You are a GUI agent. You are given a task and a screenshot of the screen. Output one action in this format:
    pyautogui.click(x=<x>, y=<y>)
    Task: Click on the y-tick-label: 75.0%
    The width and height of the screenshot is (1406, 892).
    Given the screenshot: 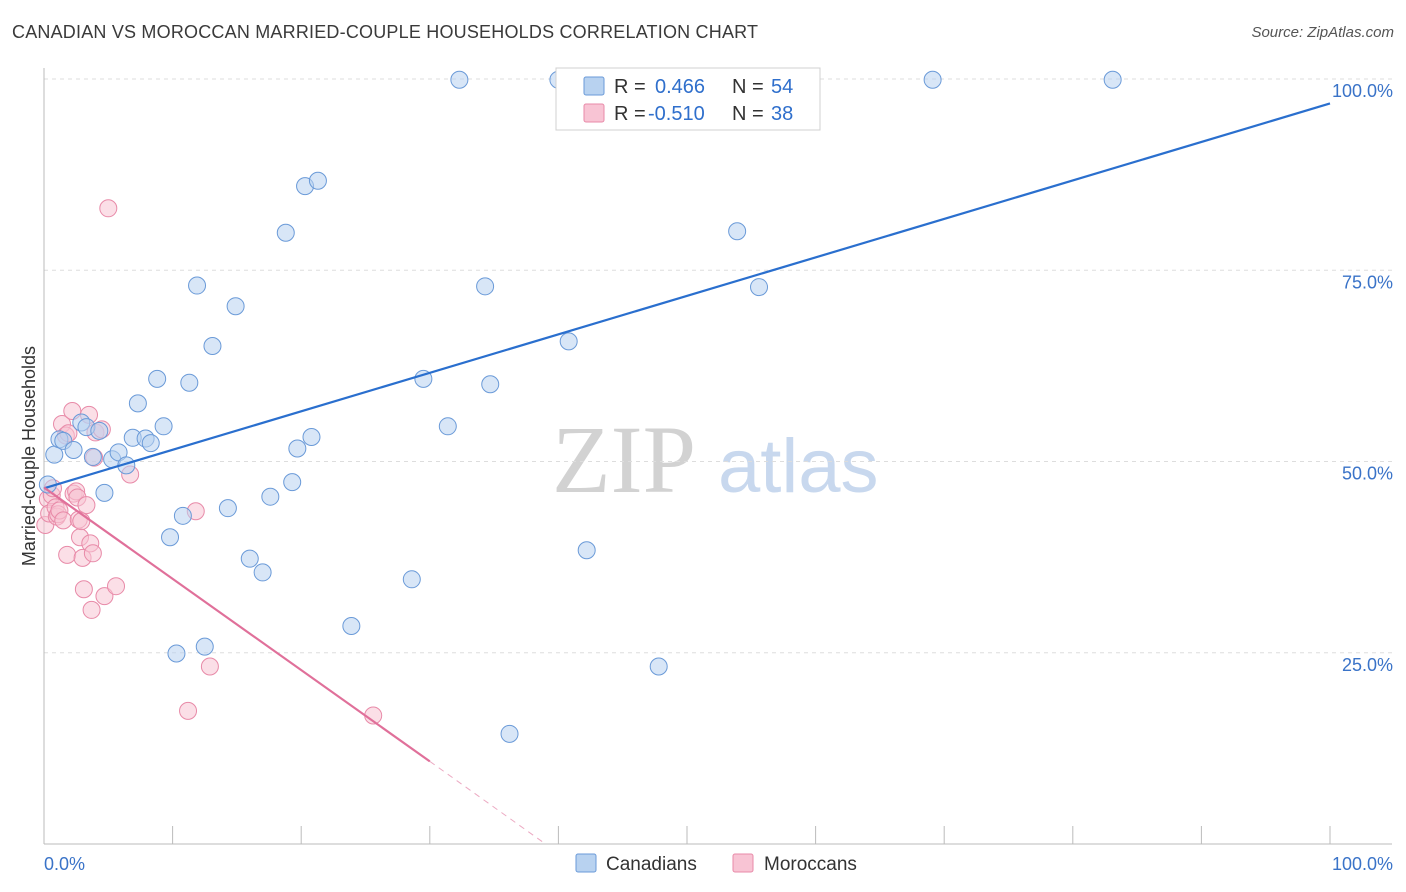 What is the action you would take?
    pyautogui.click(x=1367, y=282)
    